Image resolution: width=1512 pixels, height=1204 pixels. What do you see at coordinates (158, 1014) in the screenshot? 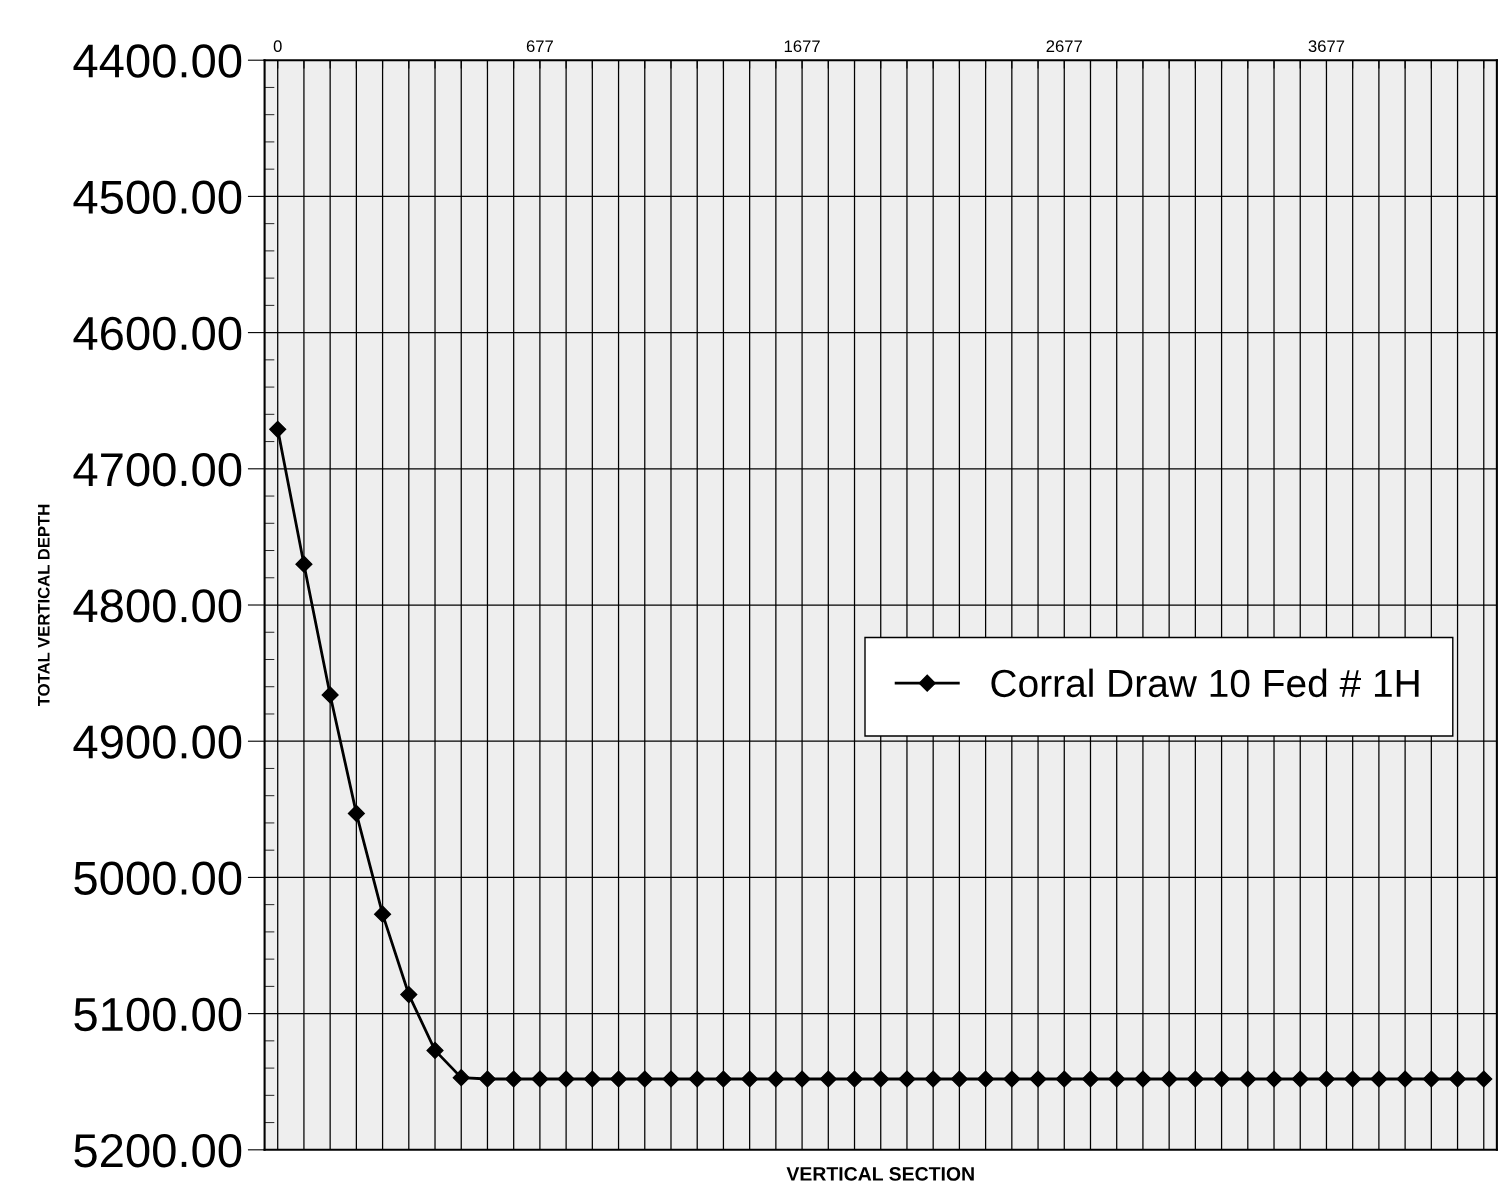
I see `y-tick-label: 5100.00` at bounding box center [158, 1014].